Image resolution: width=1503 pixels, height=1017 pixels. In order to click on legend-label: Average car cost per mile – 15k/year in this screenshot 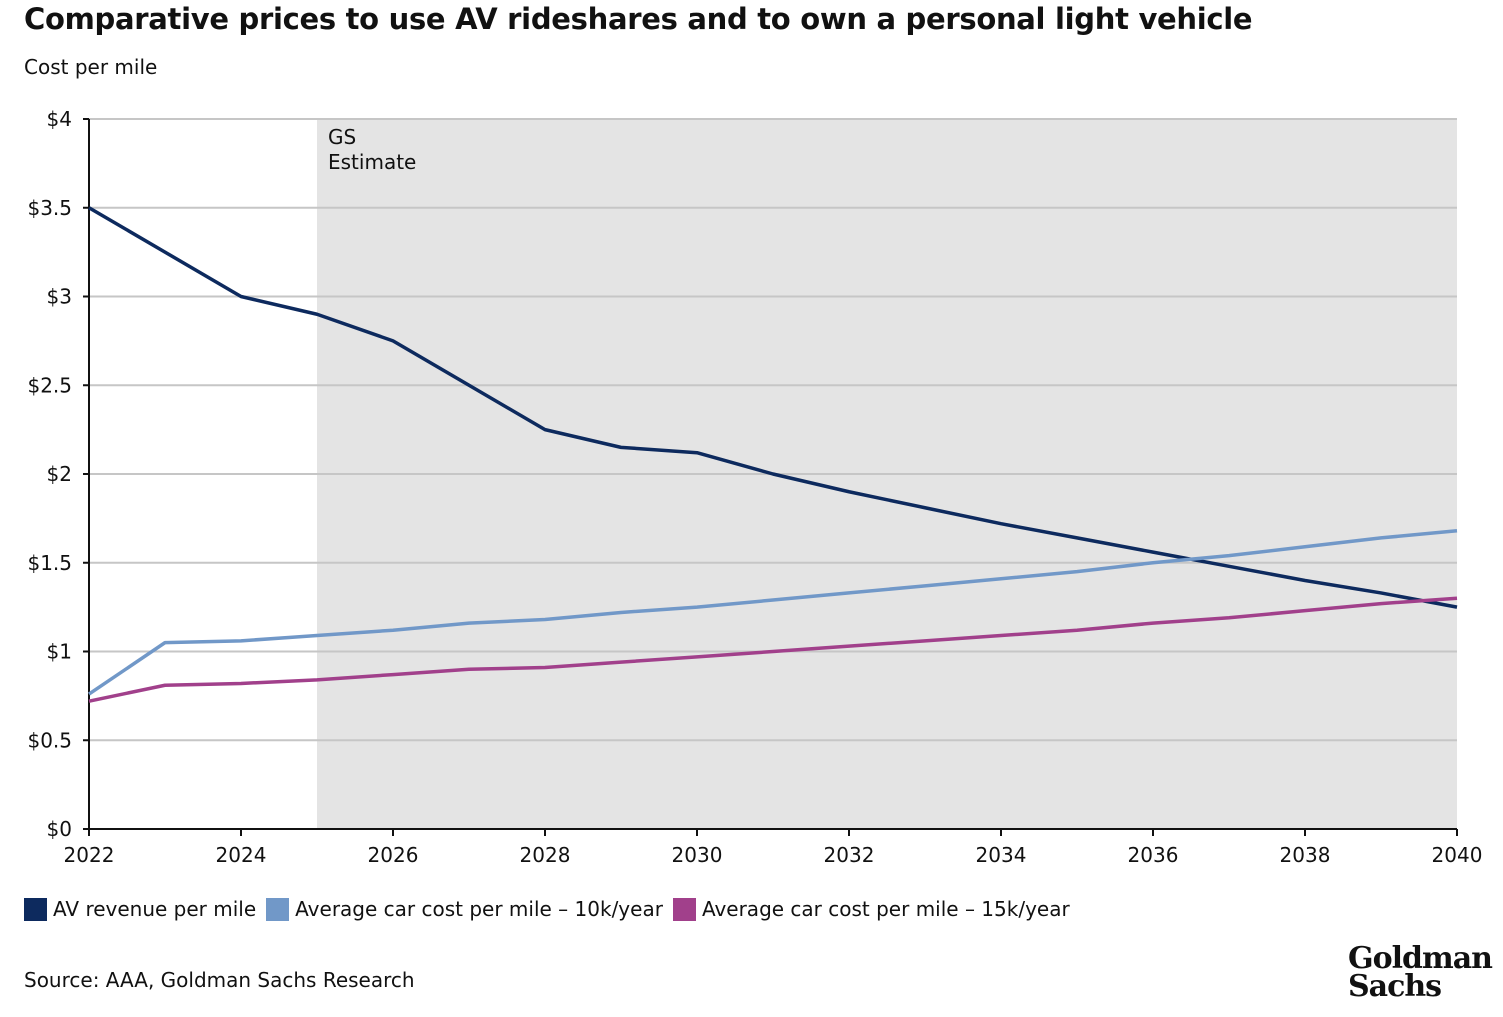, I will do `click(885, 909)`.